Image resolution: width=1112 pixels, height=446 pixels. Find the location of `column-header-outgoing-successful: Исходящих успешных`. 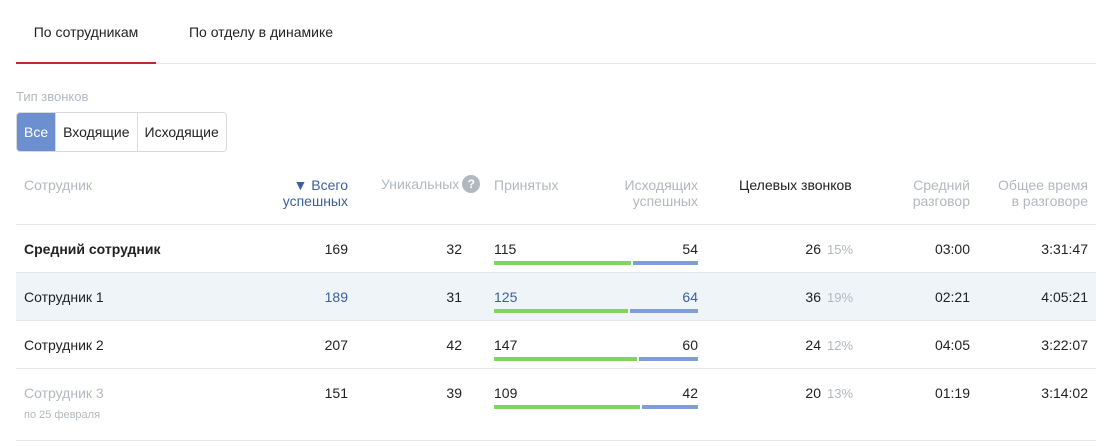

column-header-outgoing-successful: Исходящих успешных is located at coordinates (648, 193).